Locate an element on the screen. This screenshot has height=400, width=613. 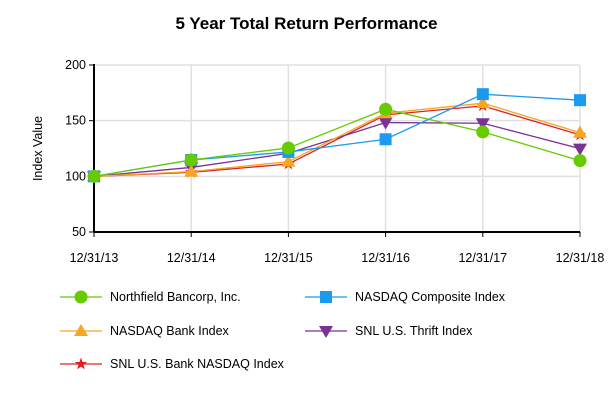
legend-item: NASDAQ Composite Index is located at coordinates (405, 297).